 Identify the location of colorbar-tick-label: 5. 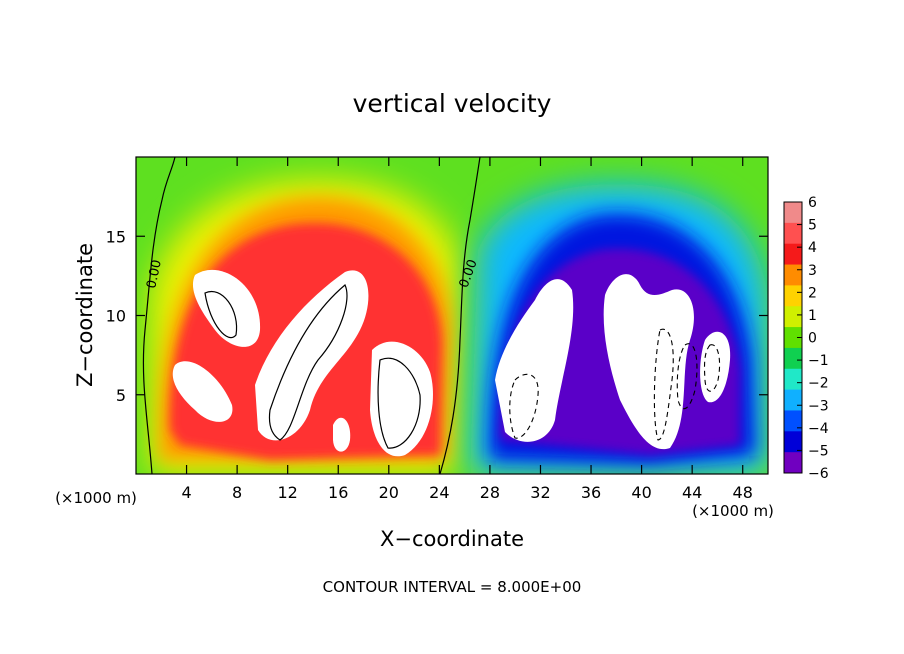
(812, 226).